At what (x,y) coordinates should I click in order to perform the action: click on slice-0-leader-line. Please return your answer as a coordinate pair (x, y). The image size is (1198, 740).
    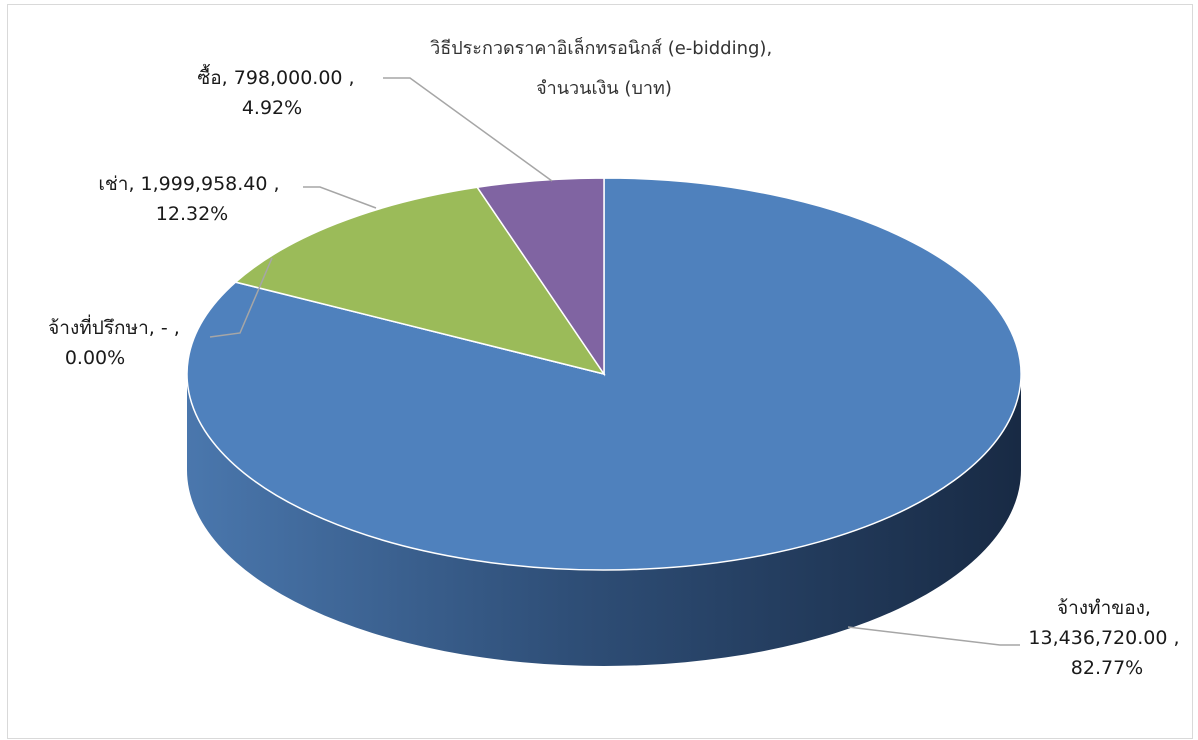
    Looking at the image, I should click on (933, 636).